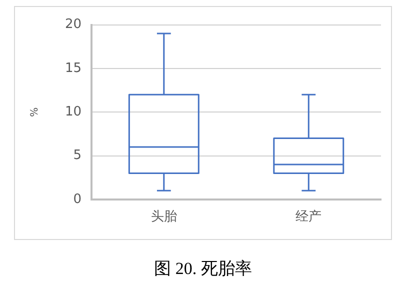 This screenshot has width=406, height=305. I want to click on text: 图 20. 死胎率, so click(203, 269).